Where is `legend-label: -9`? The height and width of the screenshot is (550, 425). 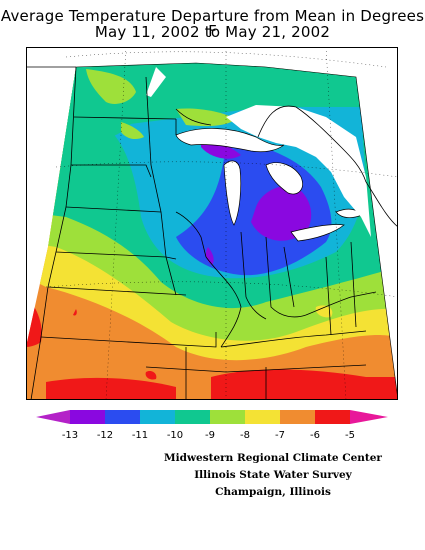 legend-label: -9 is located at coordinates (210, 435).